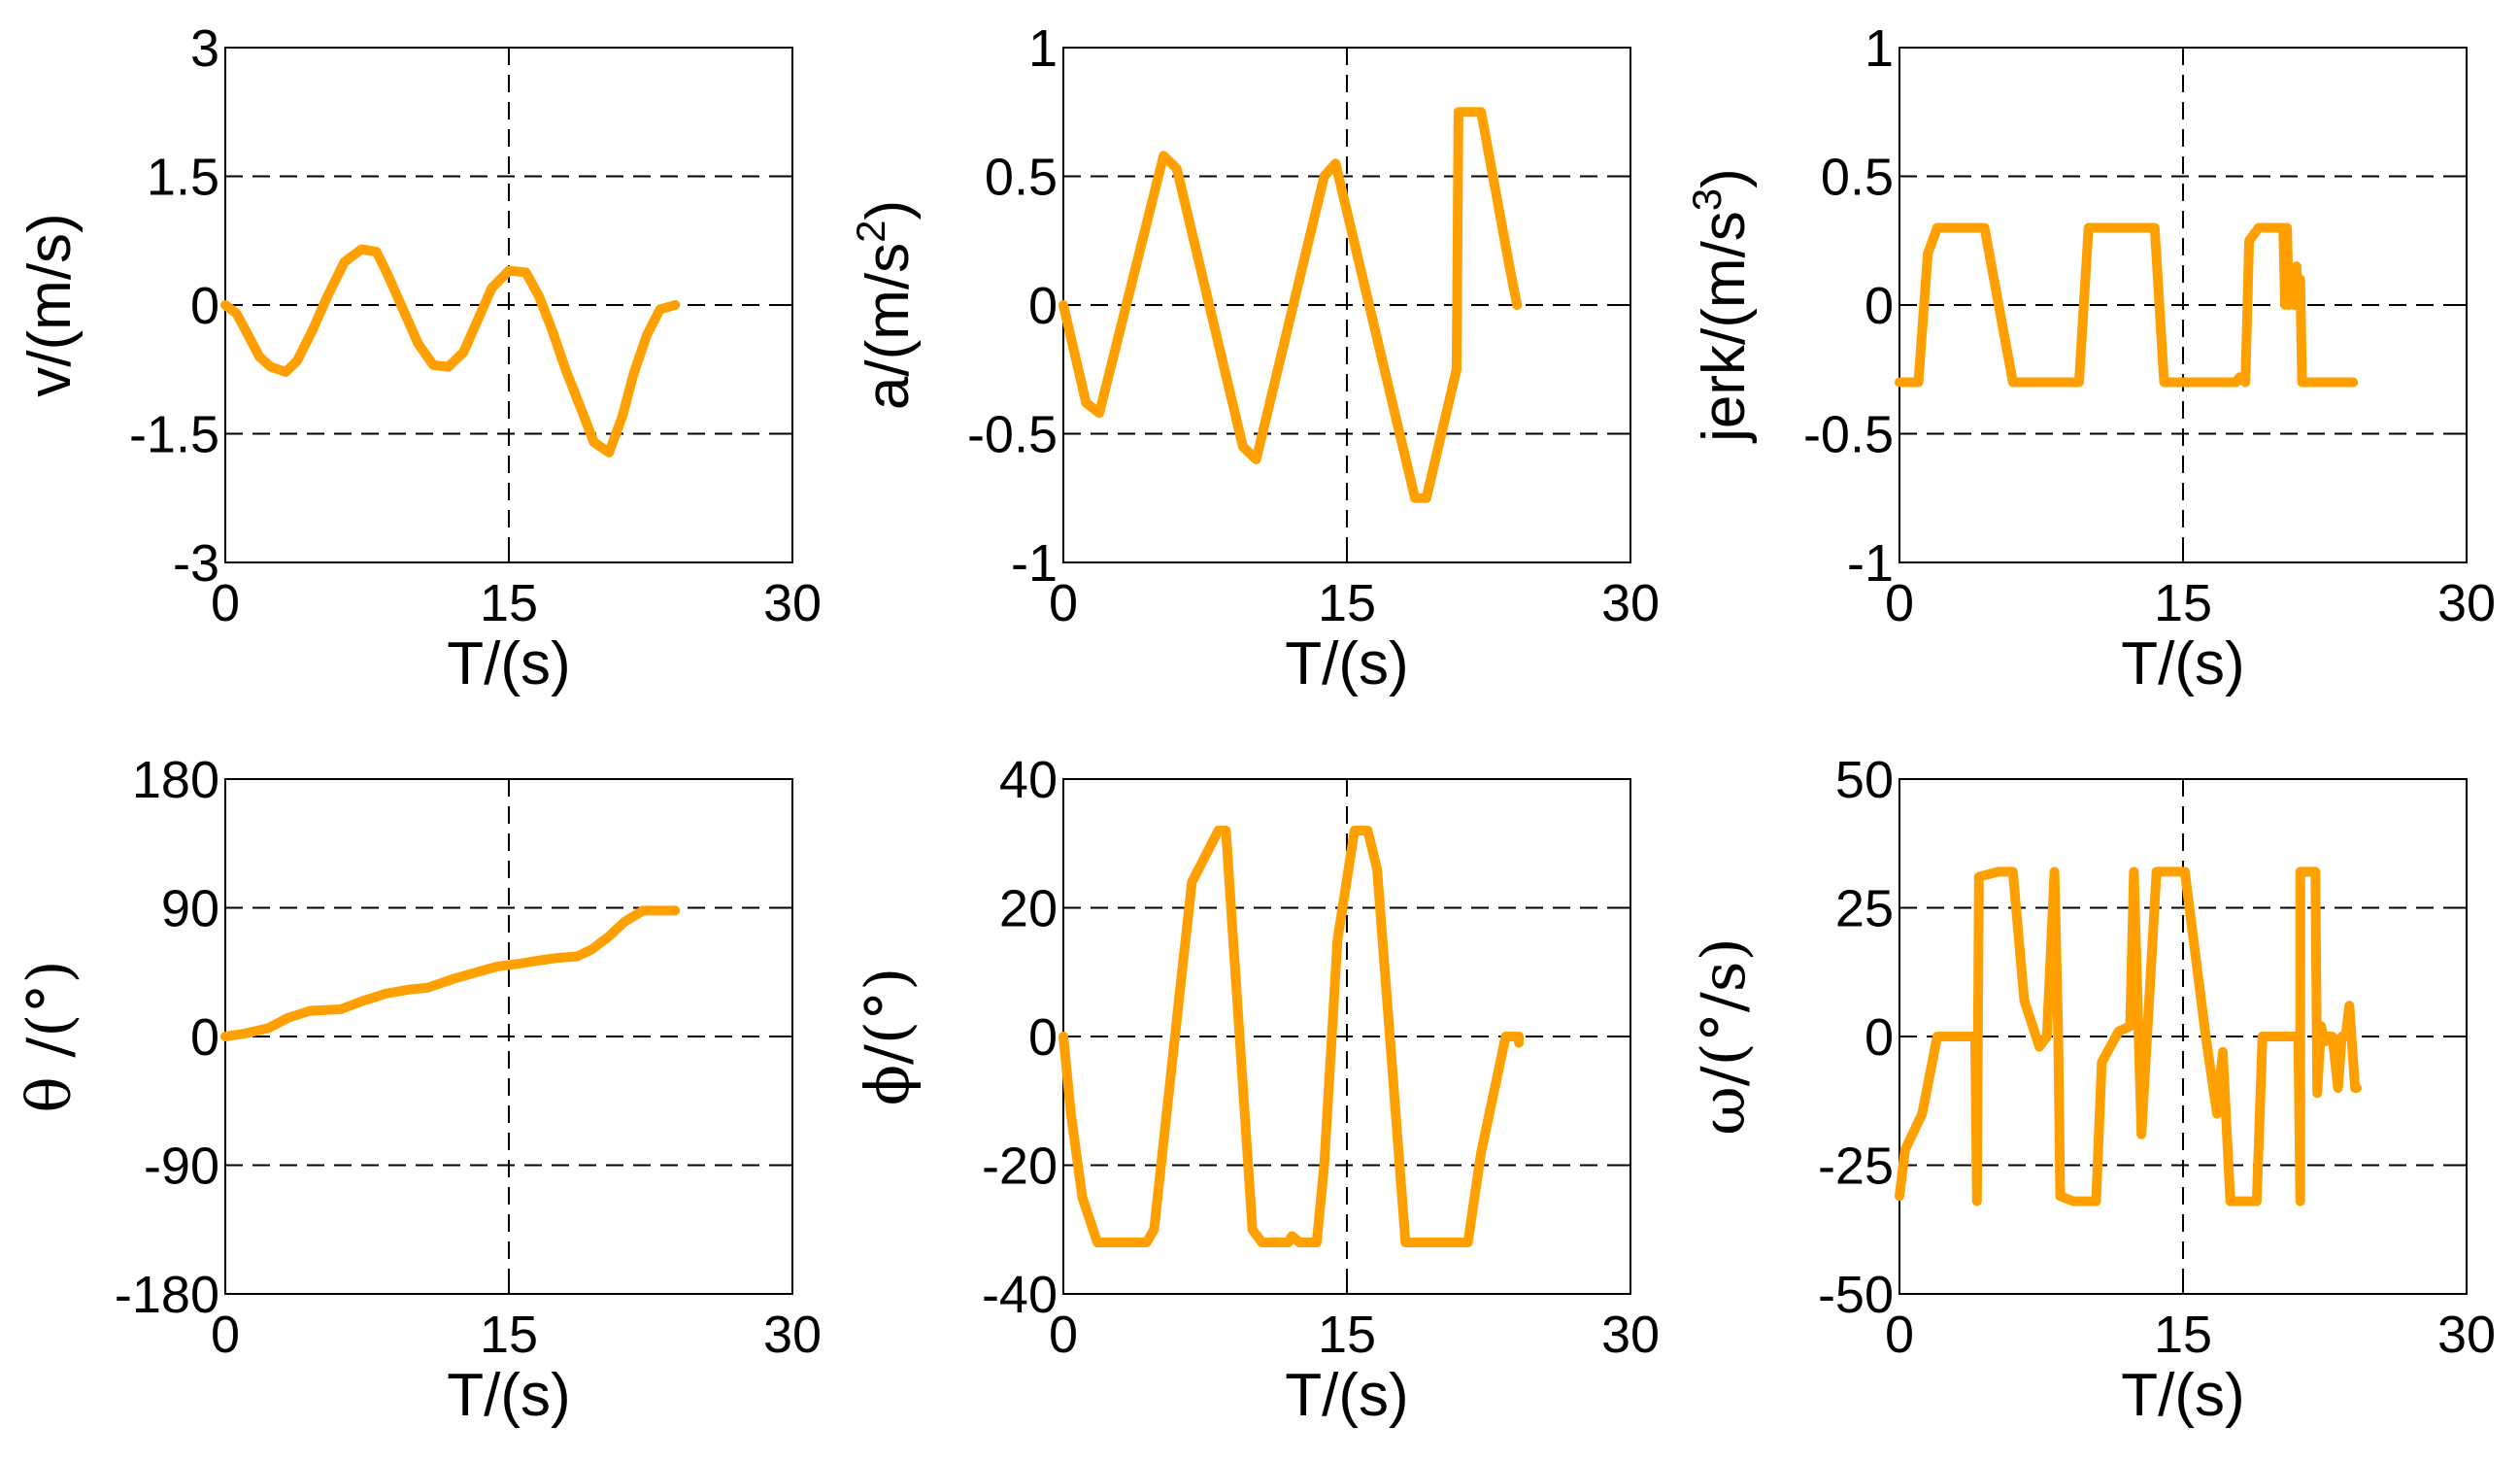  Describe the element at coordinates (204, 1037) in the screenshot. I see `heading-ytick-label: 0` at that location.